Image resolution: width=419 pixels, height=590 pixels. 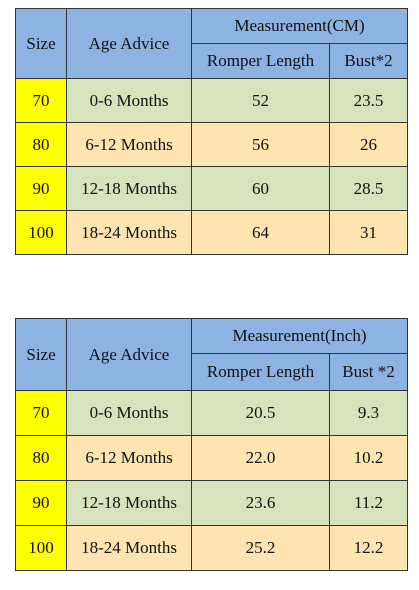 I want to click on table-row: 80 6-12 Months 56 26, so click(x=211, y=144).